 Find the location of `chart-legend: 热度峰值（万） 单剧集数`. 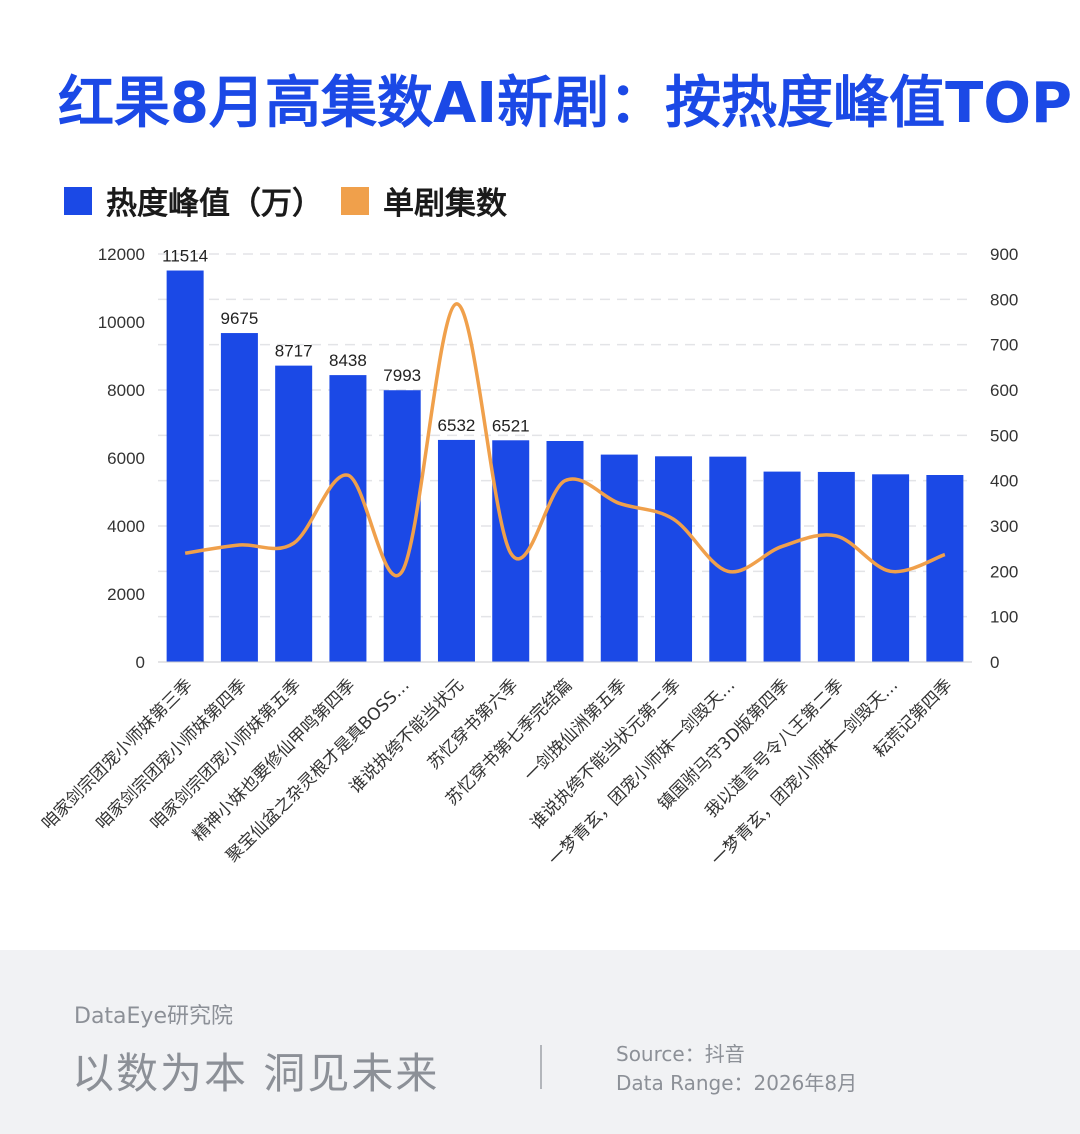

chart-legend: 热度峰值（万） 单剧集数 is located at coordinates (285, 200).